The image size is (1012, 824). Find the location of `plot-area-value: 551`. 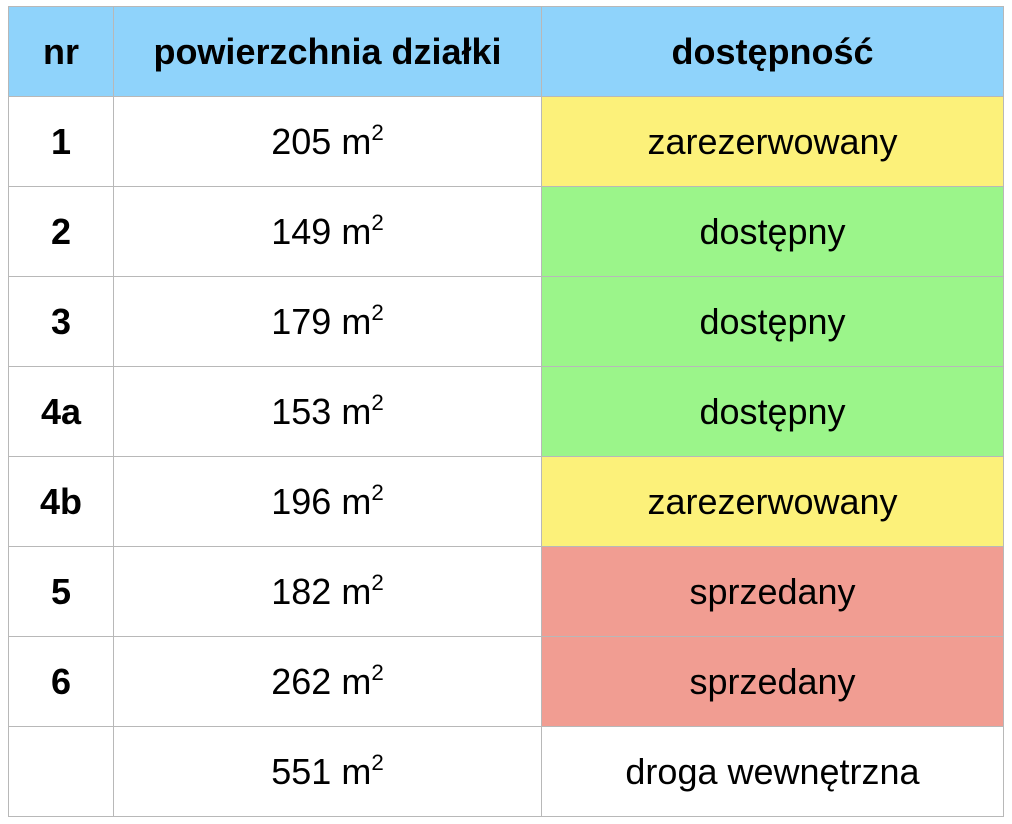

plot-area-value: 551 is located at coordinates (301, 771).